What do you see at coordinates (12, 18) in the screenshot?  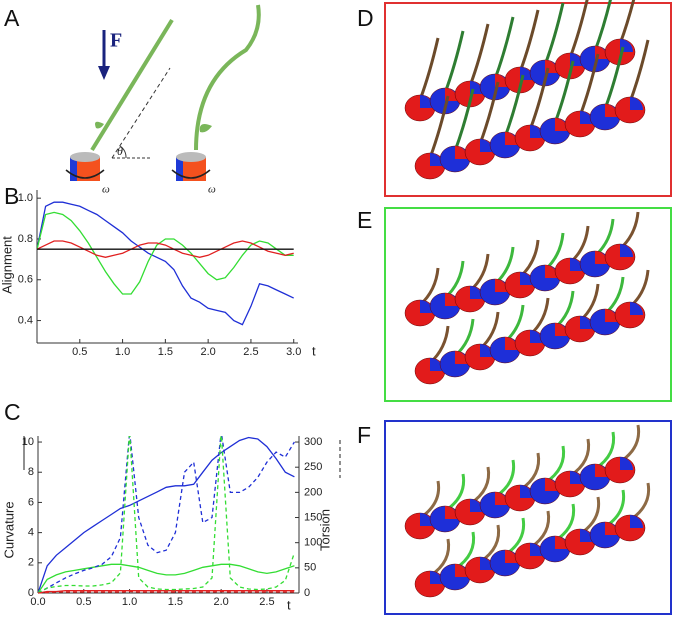 I see `panel-label: A` at bounding box center [12, 18].